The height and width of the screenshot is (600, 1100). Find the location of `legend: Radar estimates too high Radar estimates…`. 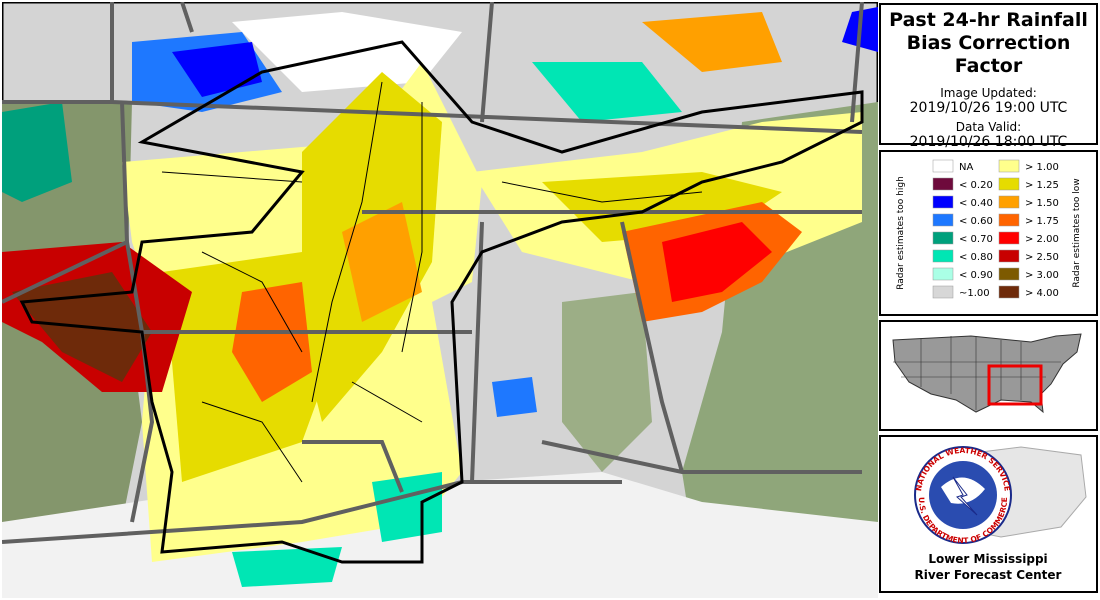

legend: Radar estimates too high Radar estimates… is located at coordinates (989, 229).